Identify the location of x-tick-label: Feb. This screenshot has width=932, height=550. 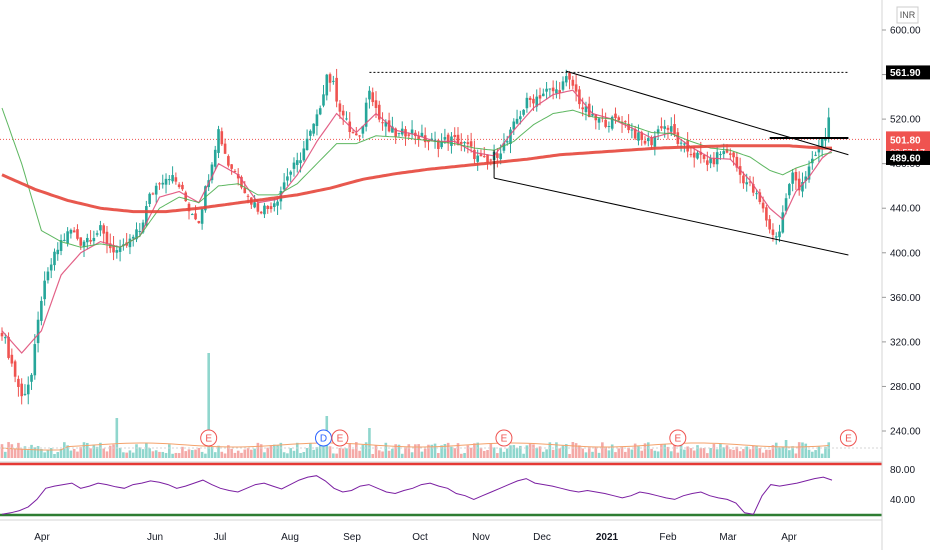
(668, 537).